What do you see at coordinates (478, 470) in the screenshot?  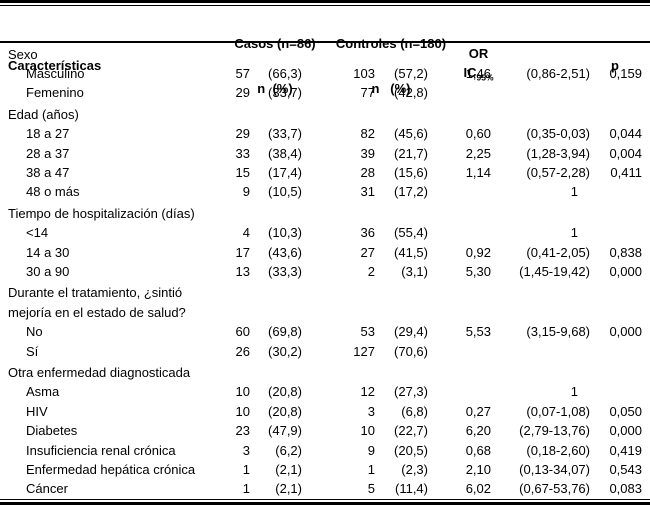 I see `or-value: 2,10` at bounding box center [478, 470].